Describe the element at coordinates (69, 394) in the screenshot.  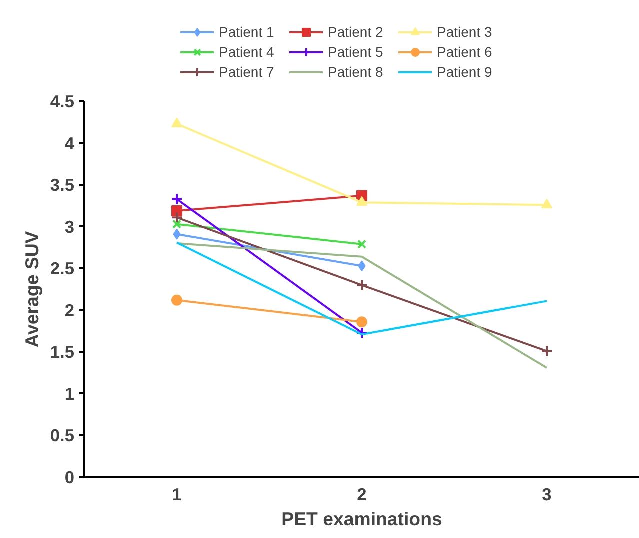
I see `y-tick-label: 1` at that location.